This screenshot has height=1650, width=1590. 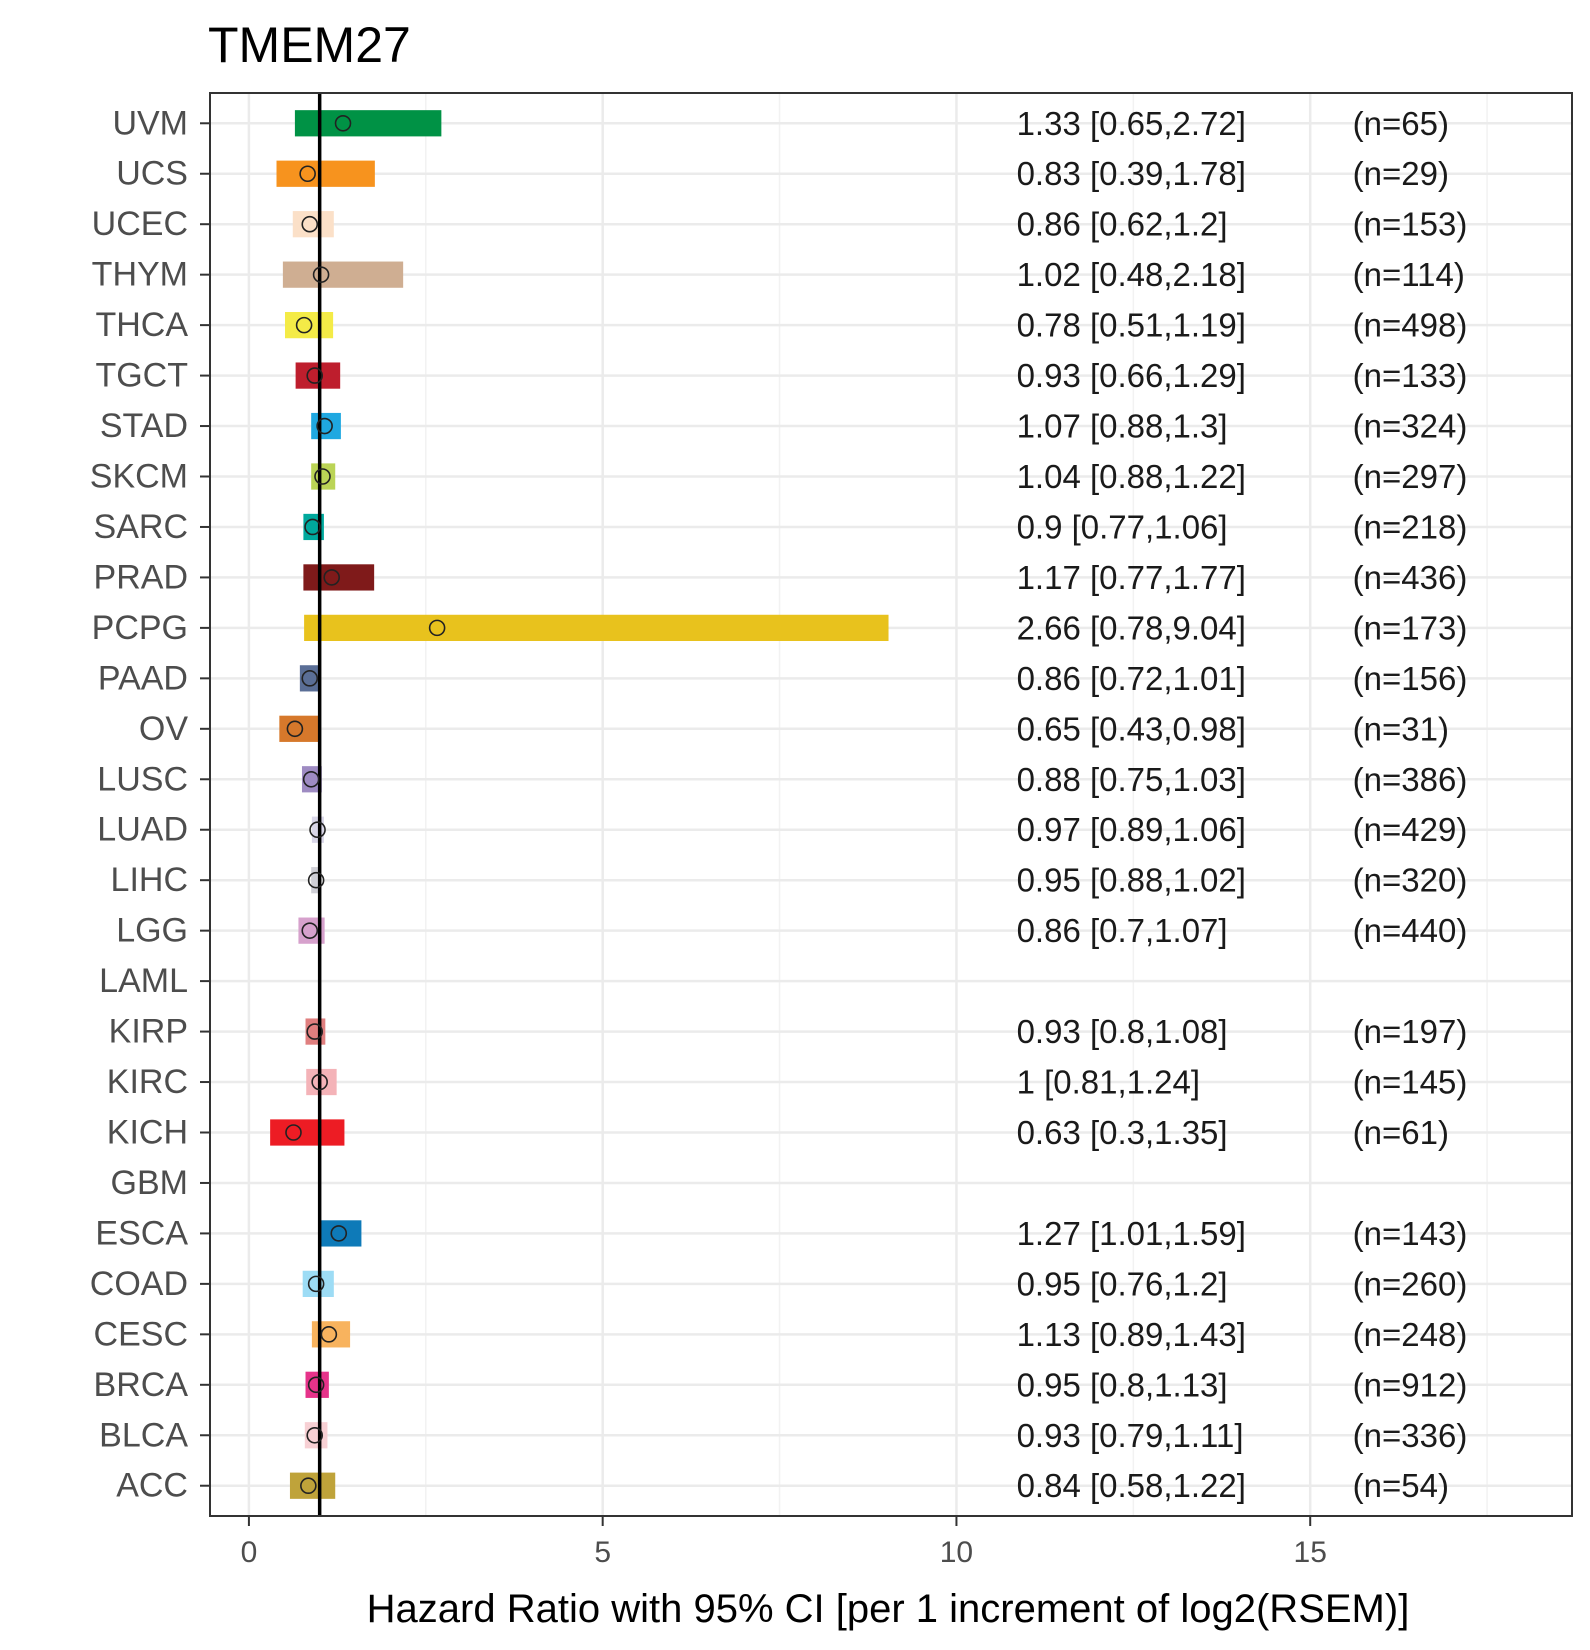 What do you see at coordinates (1410, 930) in the screenshot?
I see `n-text-lgg: (n=440)` at bounding box center [1410, 930].